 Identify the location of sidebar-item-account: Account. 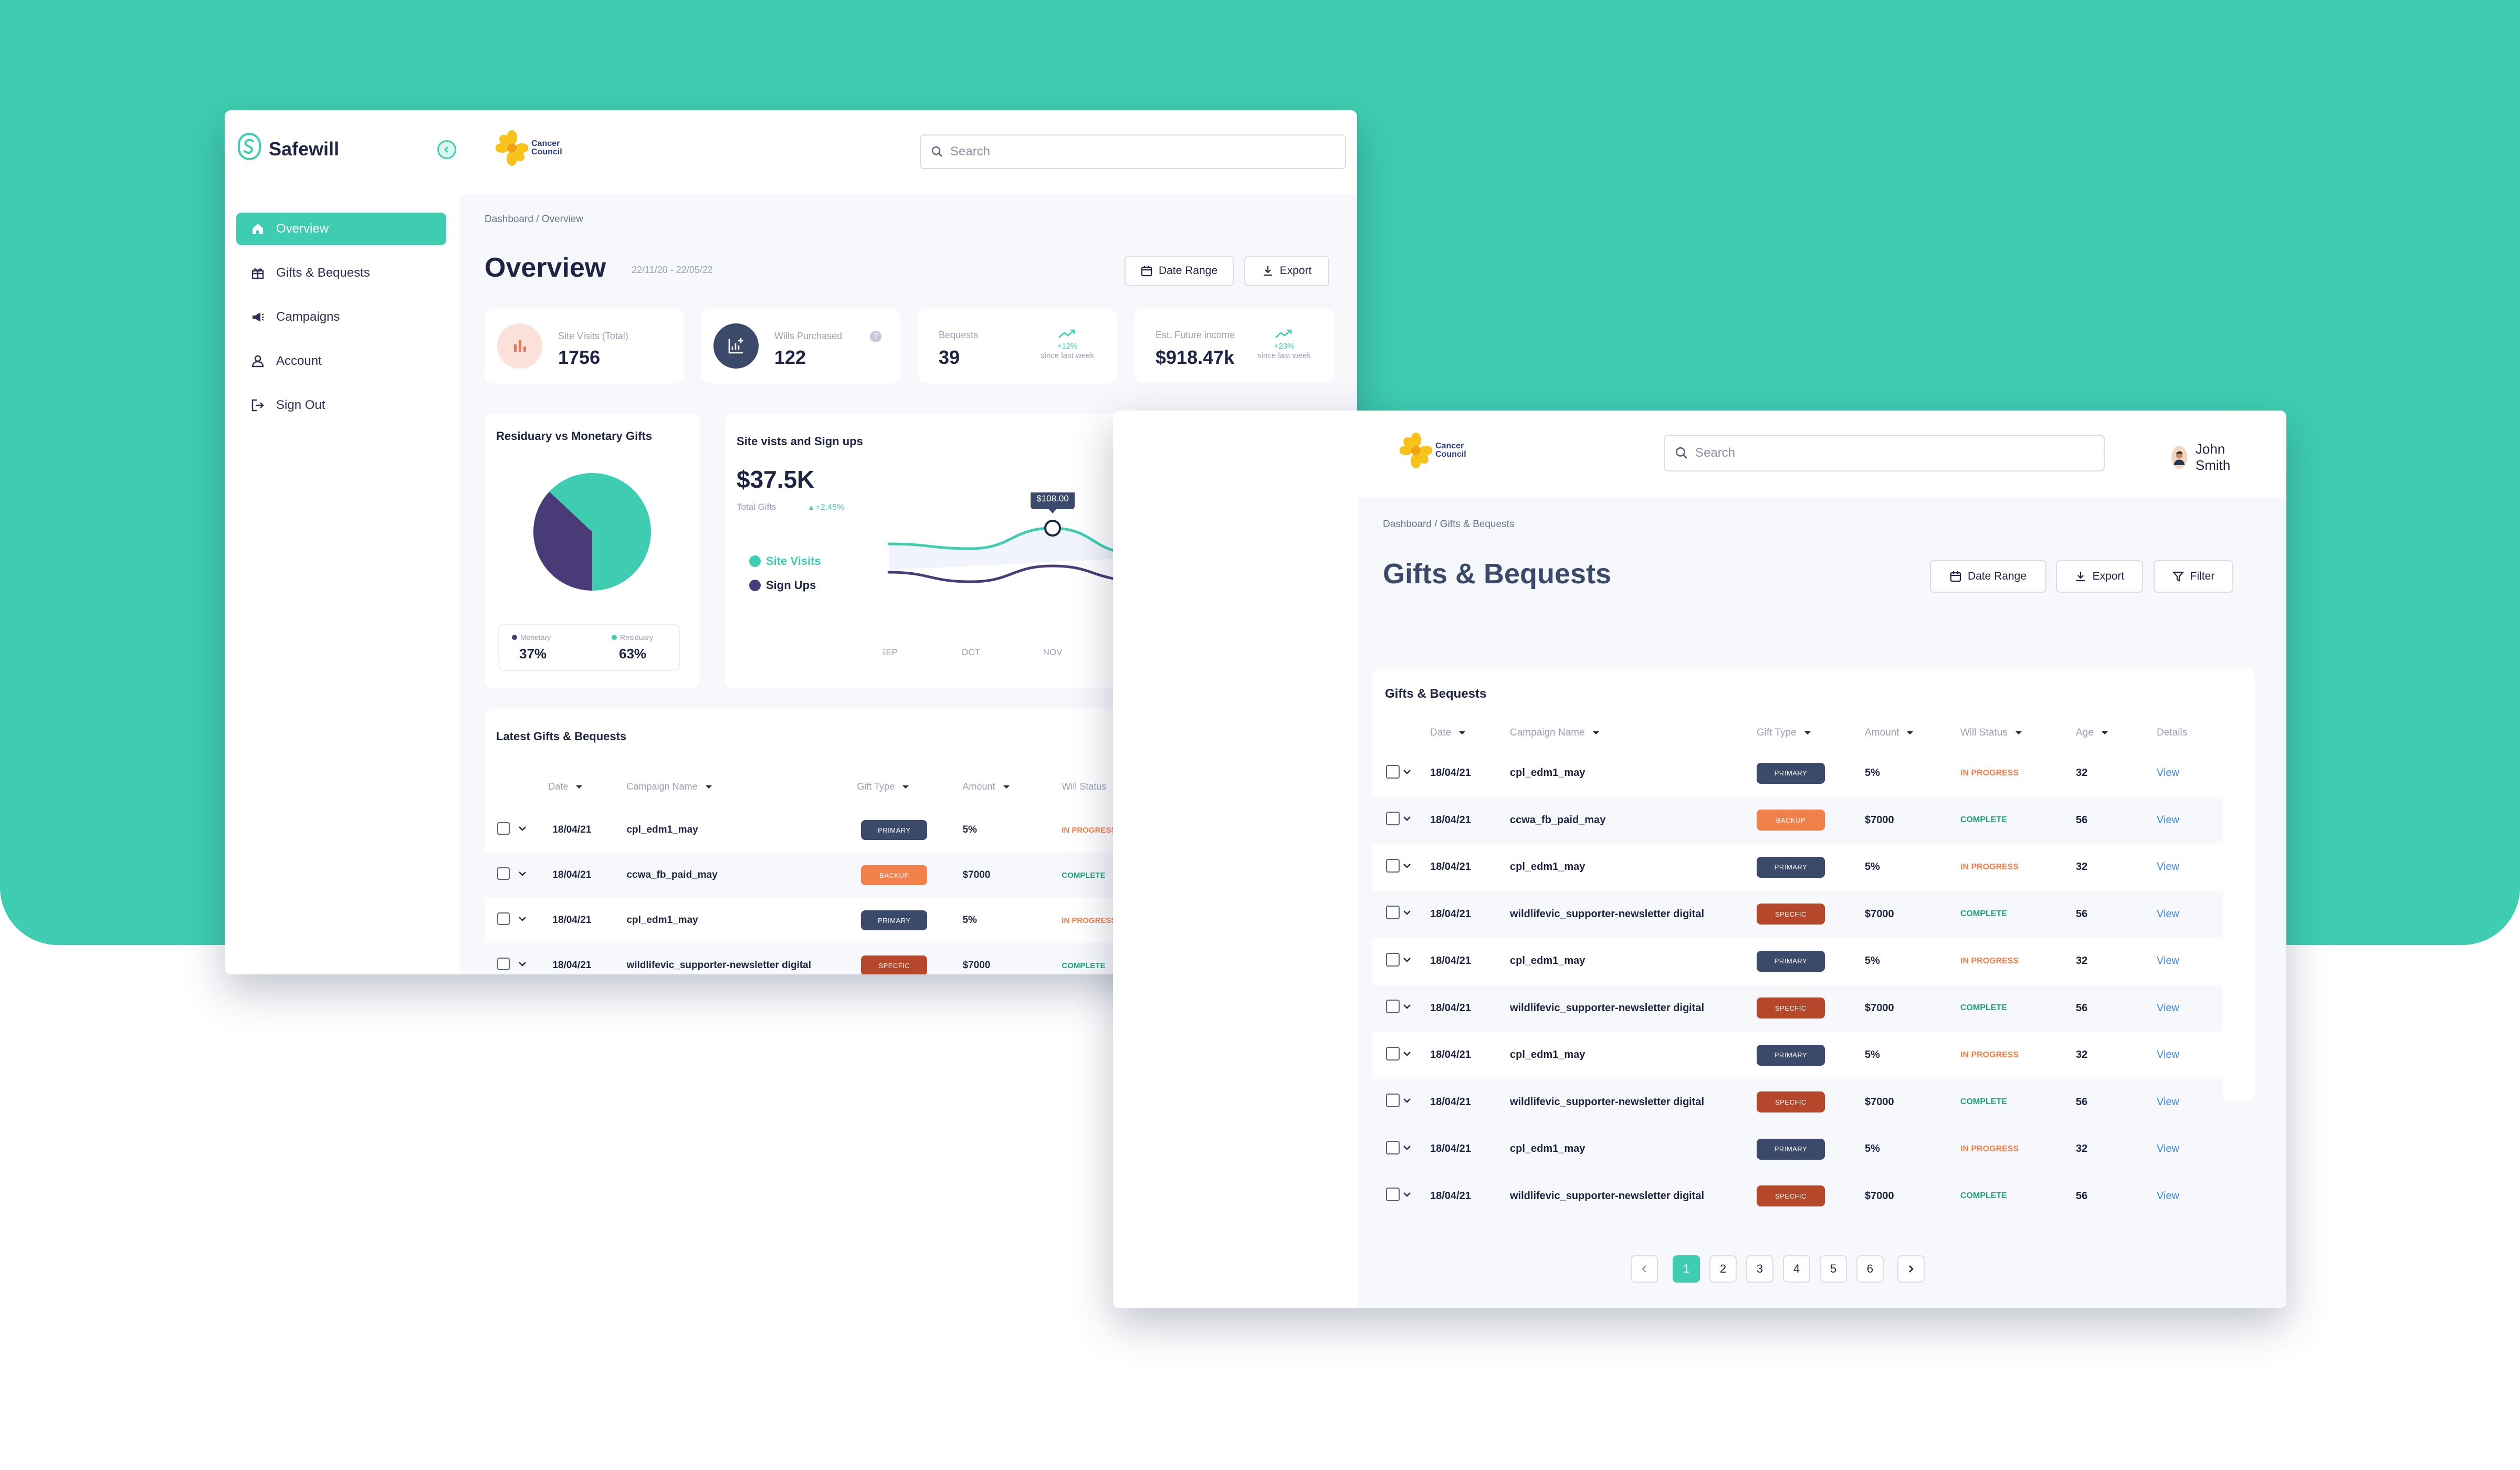
(341, 361).